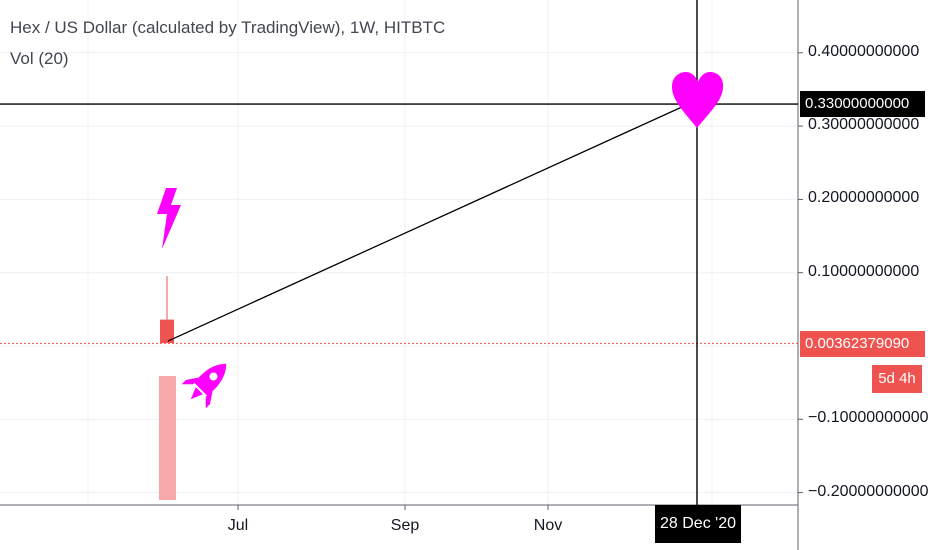  What do you see at coordinates (238, 525) in the screenshot?
I see `x-tick-label: Jul` at bounding box center [238, 525].